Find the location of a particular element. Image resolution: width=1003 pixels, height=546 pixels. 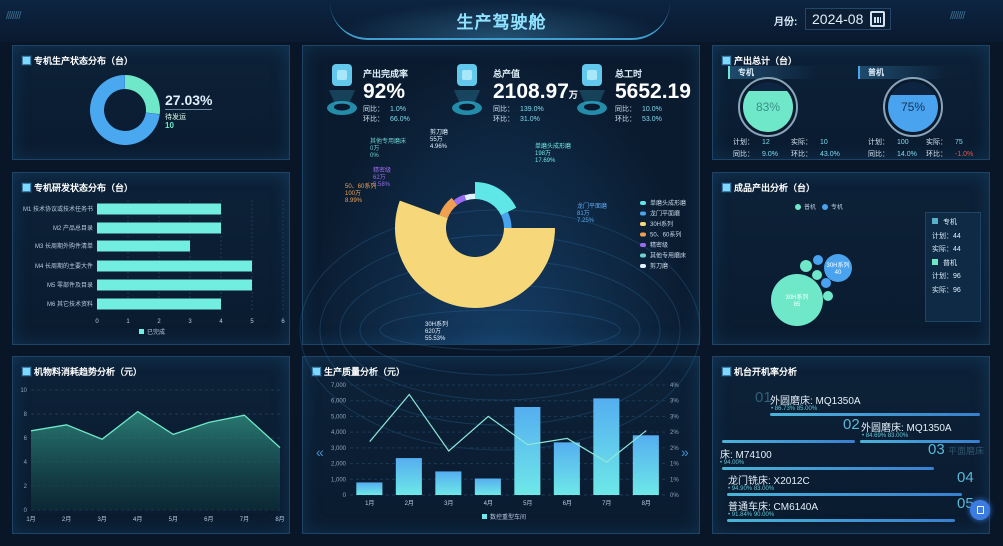

slice-label-name: 龙门平面磨 is located at coordinates (592, 206).